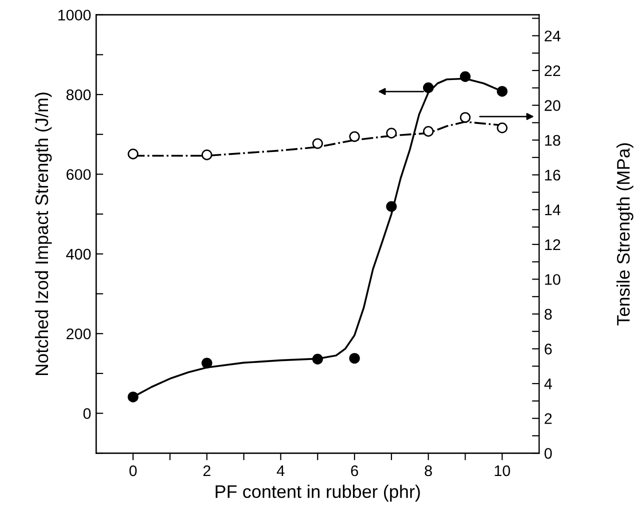 This screenshot has width=641, height=530. What do you see at coordinates (552, 105) in the screenshot?
I see `y2-tick-label: 20` at bounding box center [552, 105].